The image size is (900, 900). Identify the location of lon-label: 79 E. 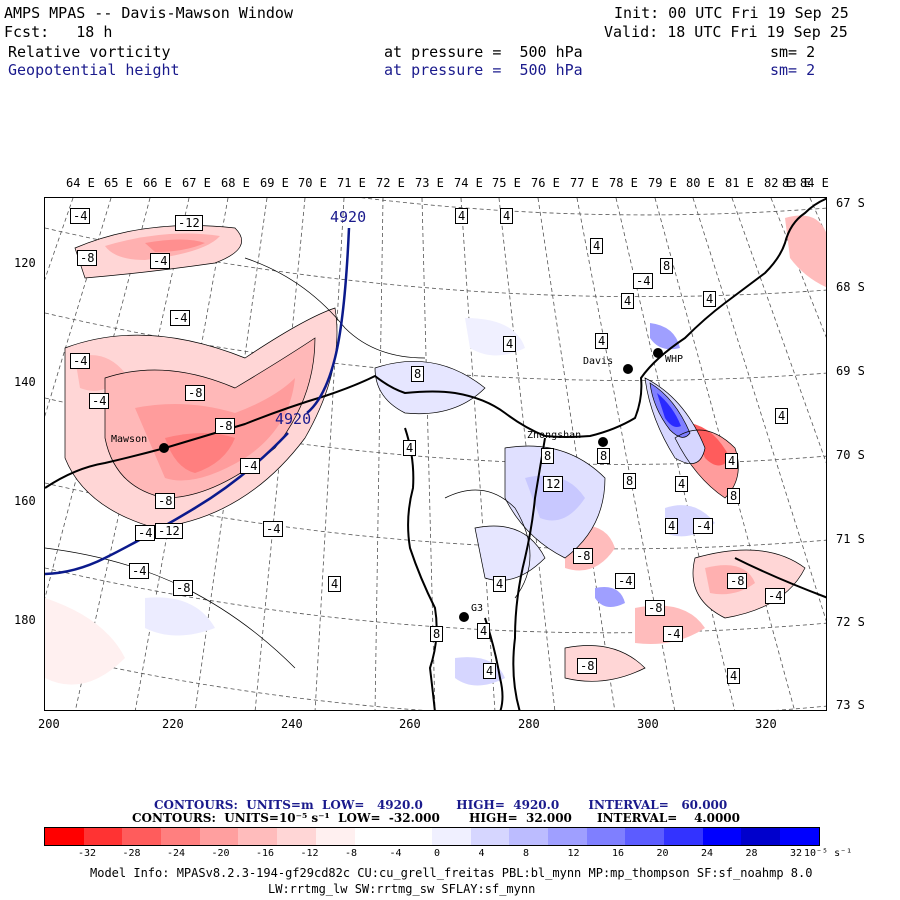
(662, 183).